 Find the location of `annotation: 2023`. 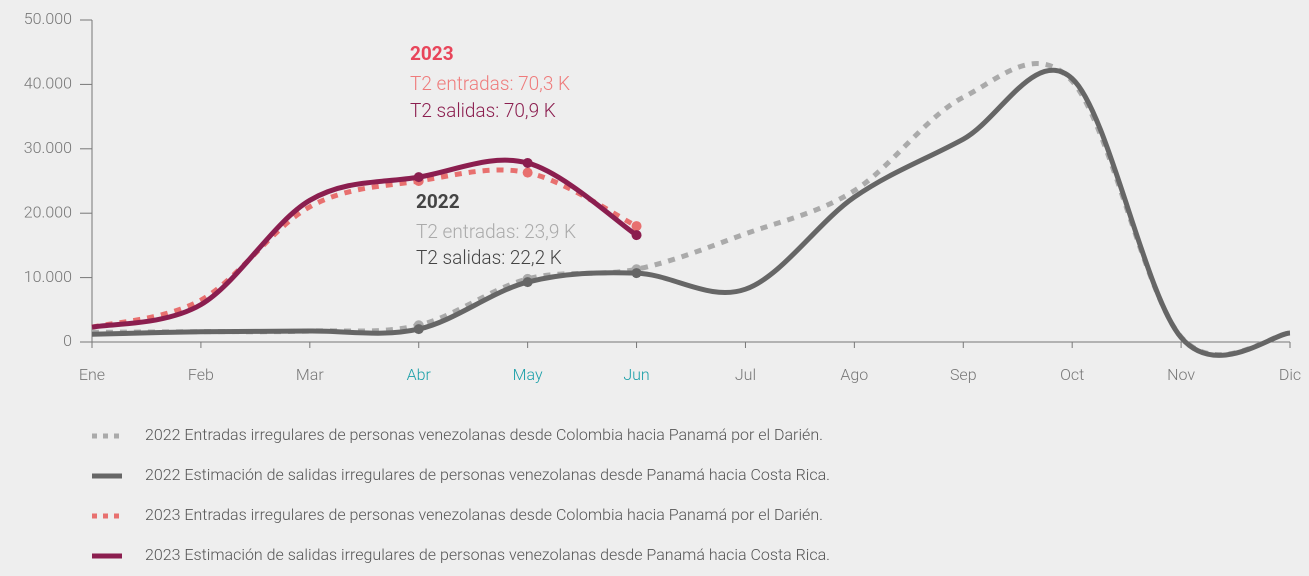

annotation: 2023 is located at coordinates (432, 53).